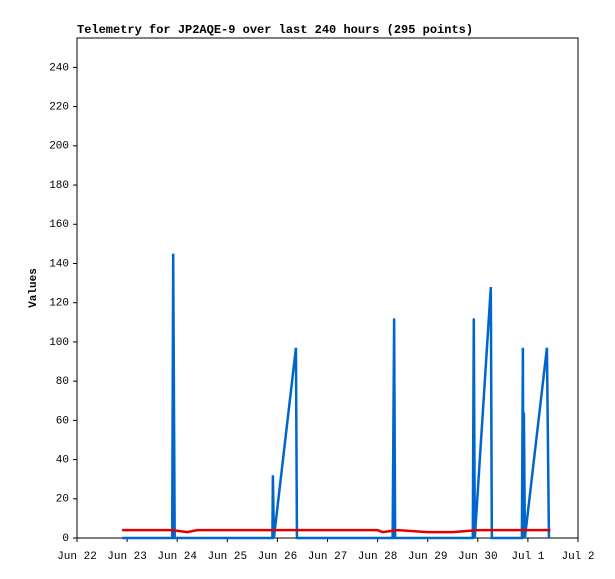  What do you see at coordinates (527, 557) in the screenshot?
I see `x-tick-label: Jul 1` at bounding box center [527, 557].